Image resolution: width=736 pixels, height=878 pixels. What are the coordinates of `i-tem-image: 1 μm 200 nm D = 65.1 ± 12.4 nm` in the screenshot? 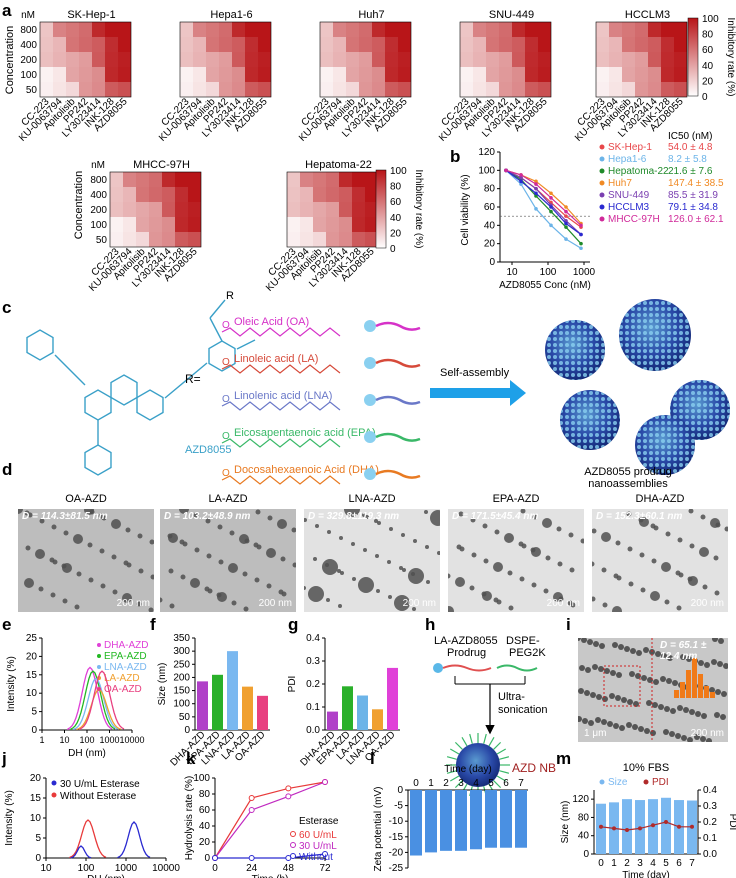 It's located at (653, 690).